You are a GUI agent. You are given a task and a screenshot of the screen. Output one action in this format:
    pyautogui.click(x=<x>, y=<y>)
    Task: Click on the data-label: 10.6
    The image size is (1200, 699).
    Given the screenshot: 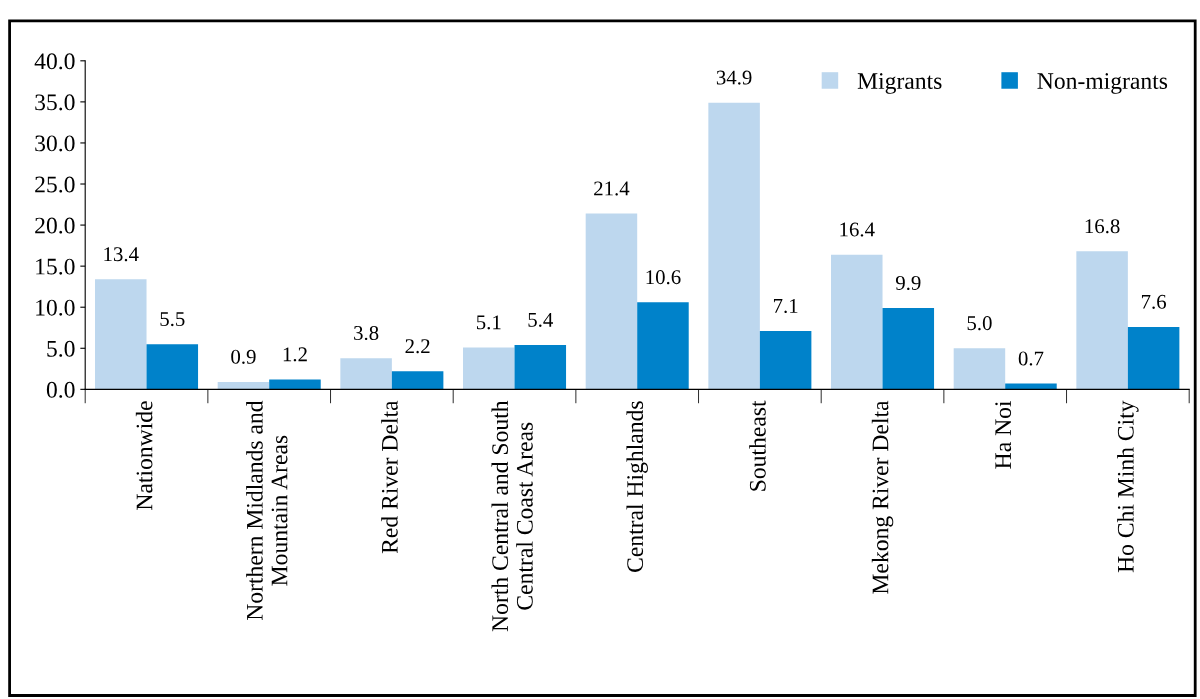 What is the action you would take?
    pyautogui.click(x=663, y=277)
    